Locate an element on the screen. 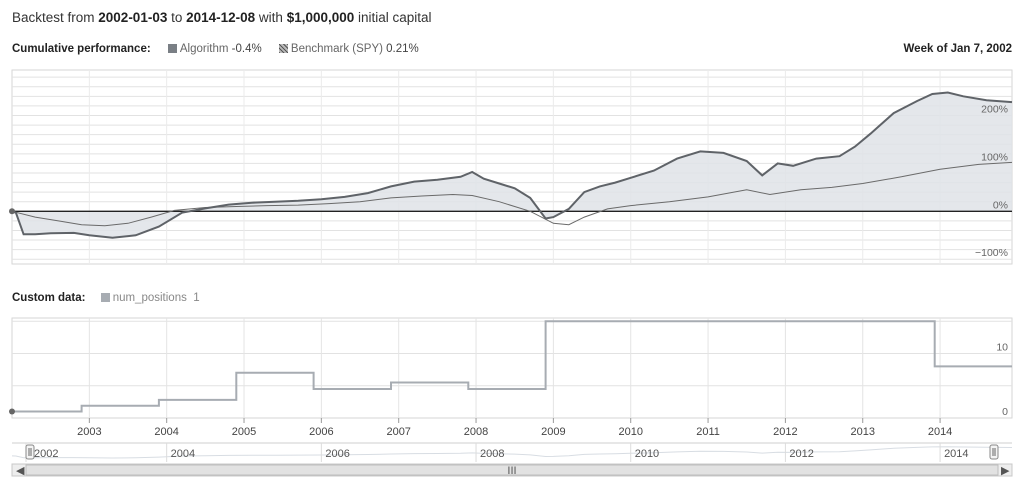  navigator-year-label: 2012 is located at coordinates (801, 454).